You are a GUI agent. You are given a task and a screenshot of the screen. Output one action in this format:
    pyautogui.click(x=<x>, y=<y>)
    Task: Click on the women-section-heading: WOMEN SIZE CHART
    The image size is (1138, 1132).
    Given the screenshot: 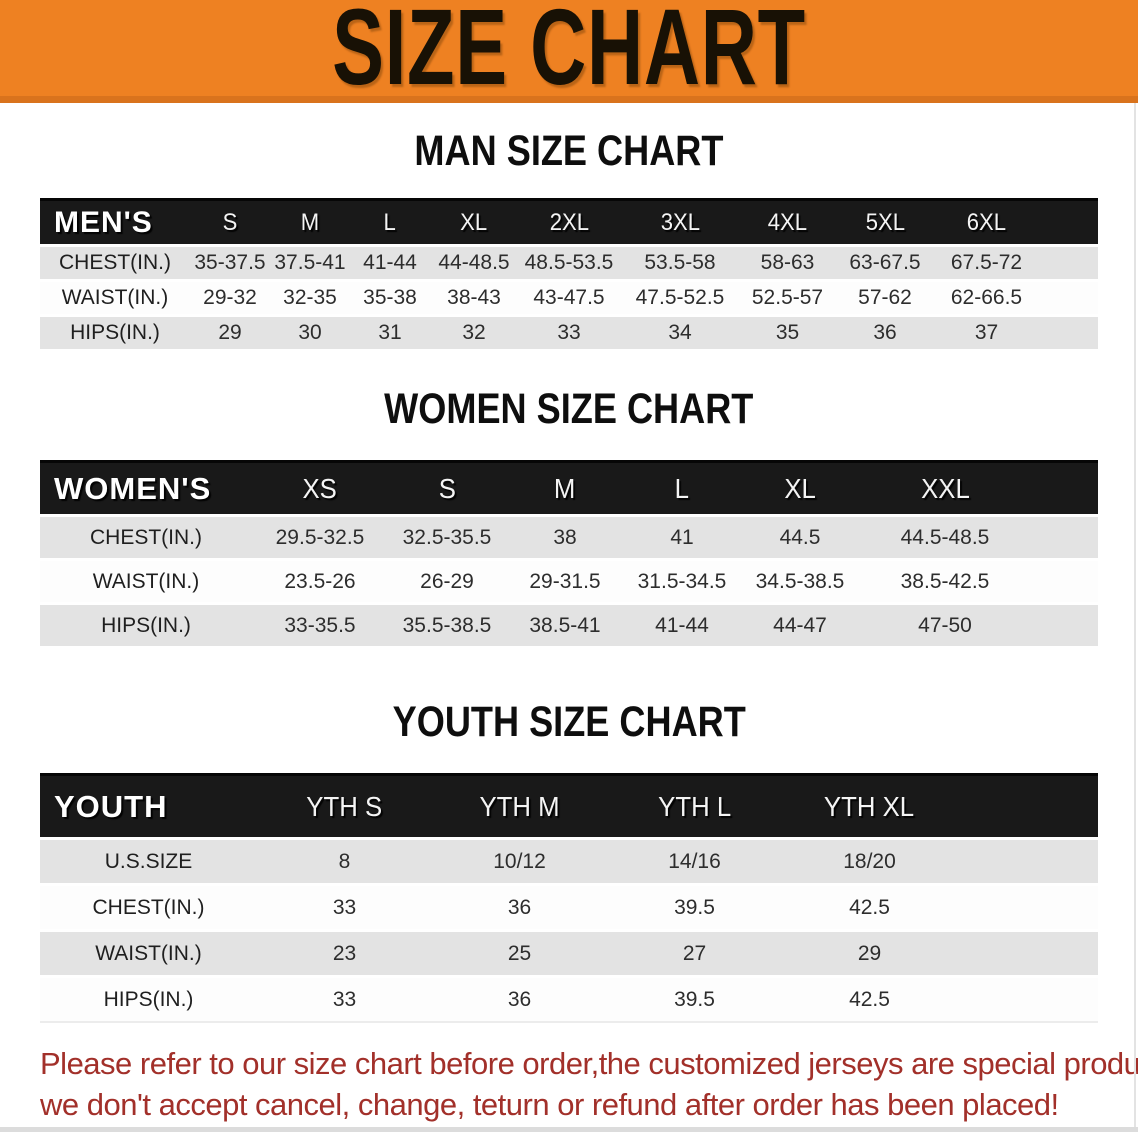 What is the action you would take?
    pyautogui.click(x=569, y=409)
    